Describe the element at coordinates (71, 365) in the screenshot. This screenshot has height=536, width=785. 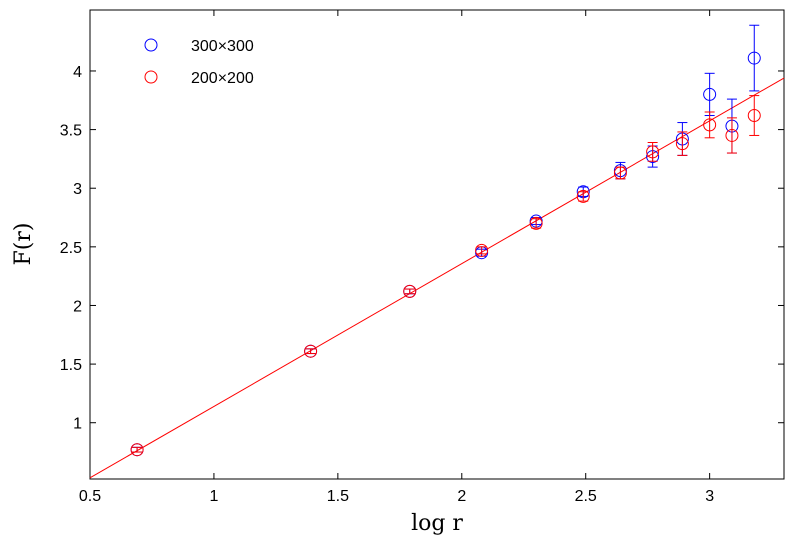
I see `y-tick-label: 1.5` at that location.